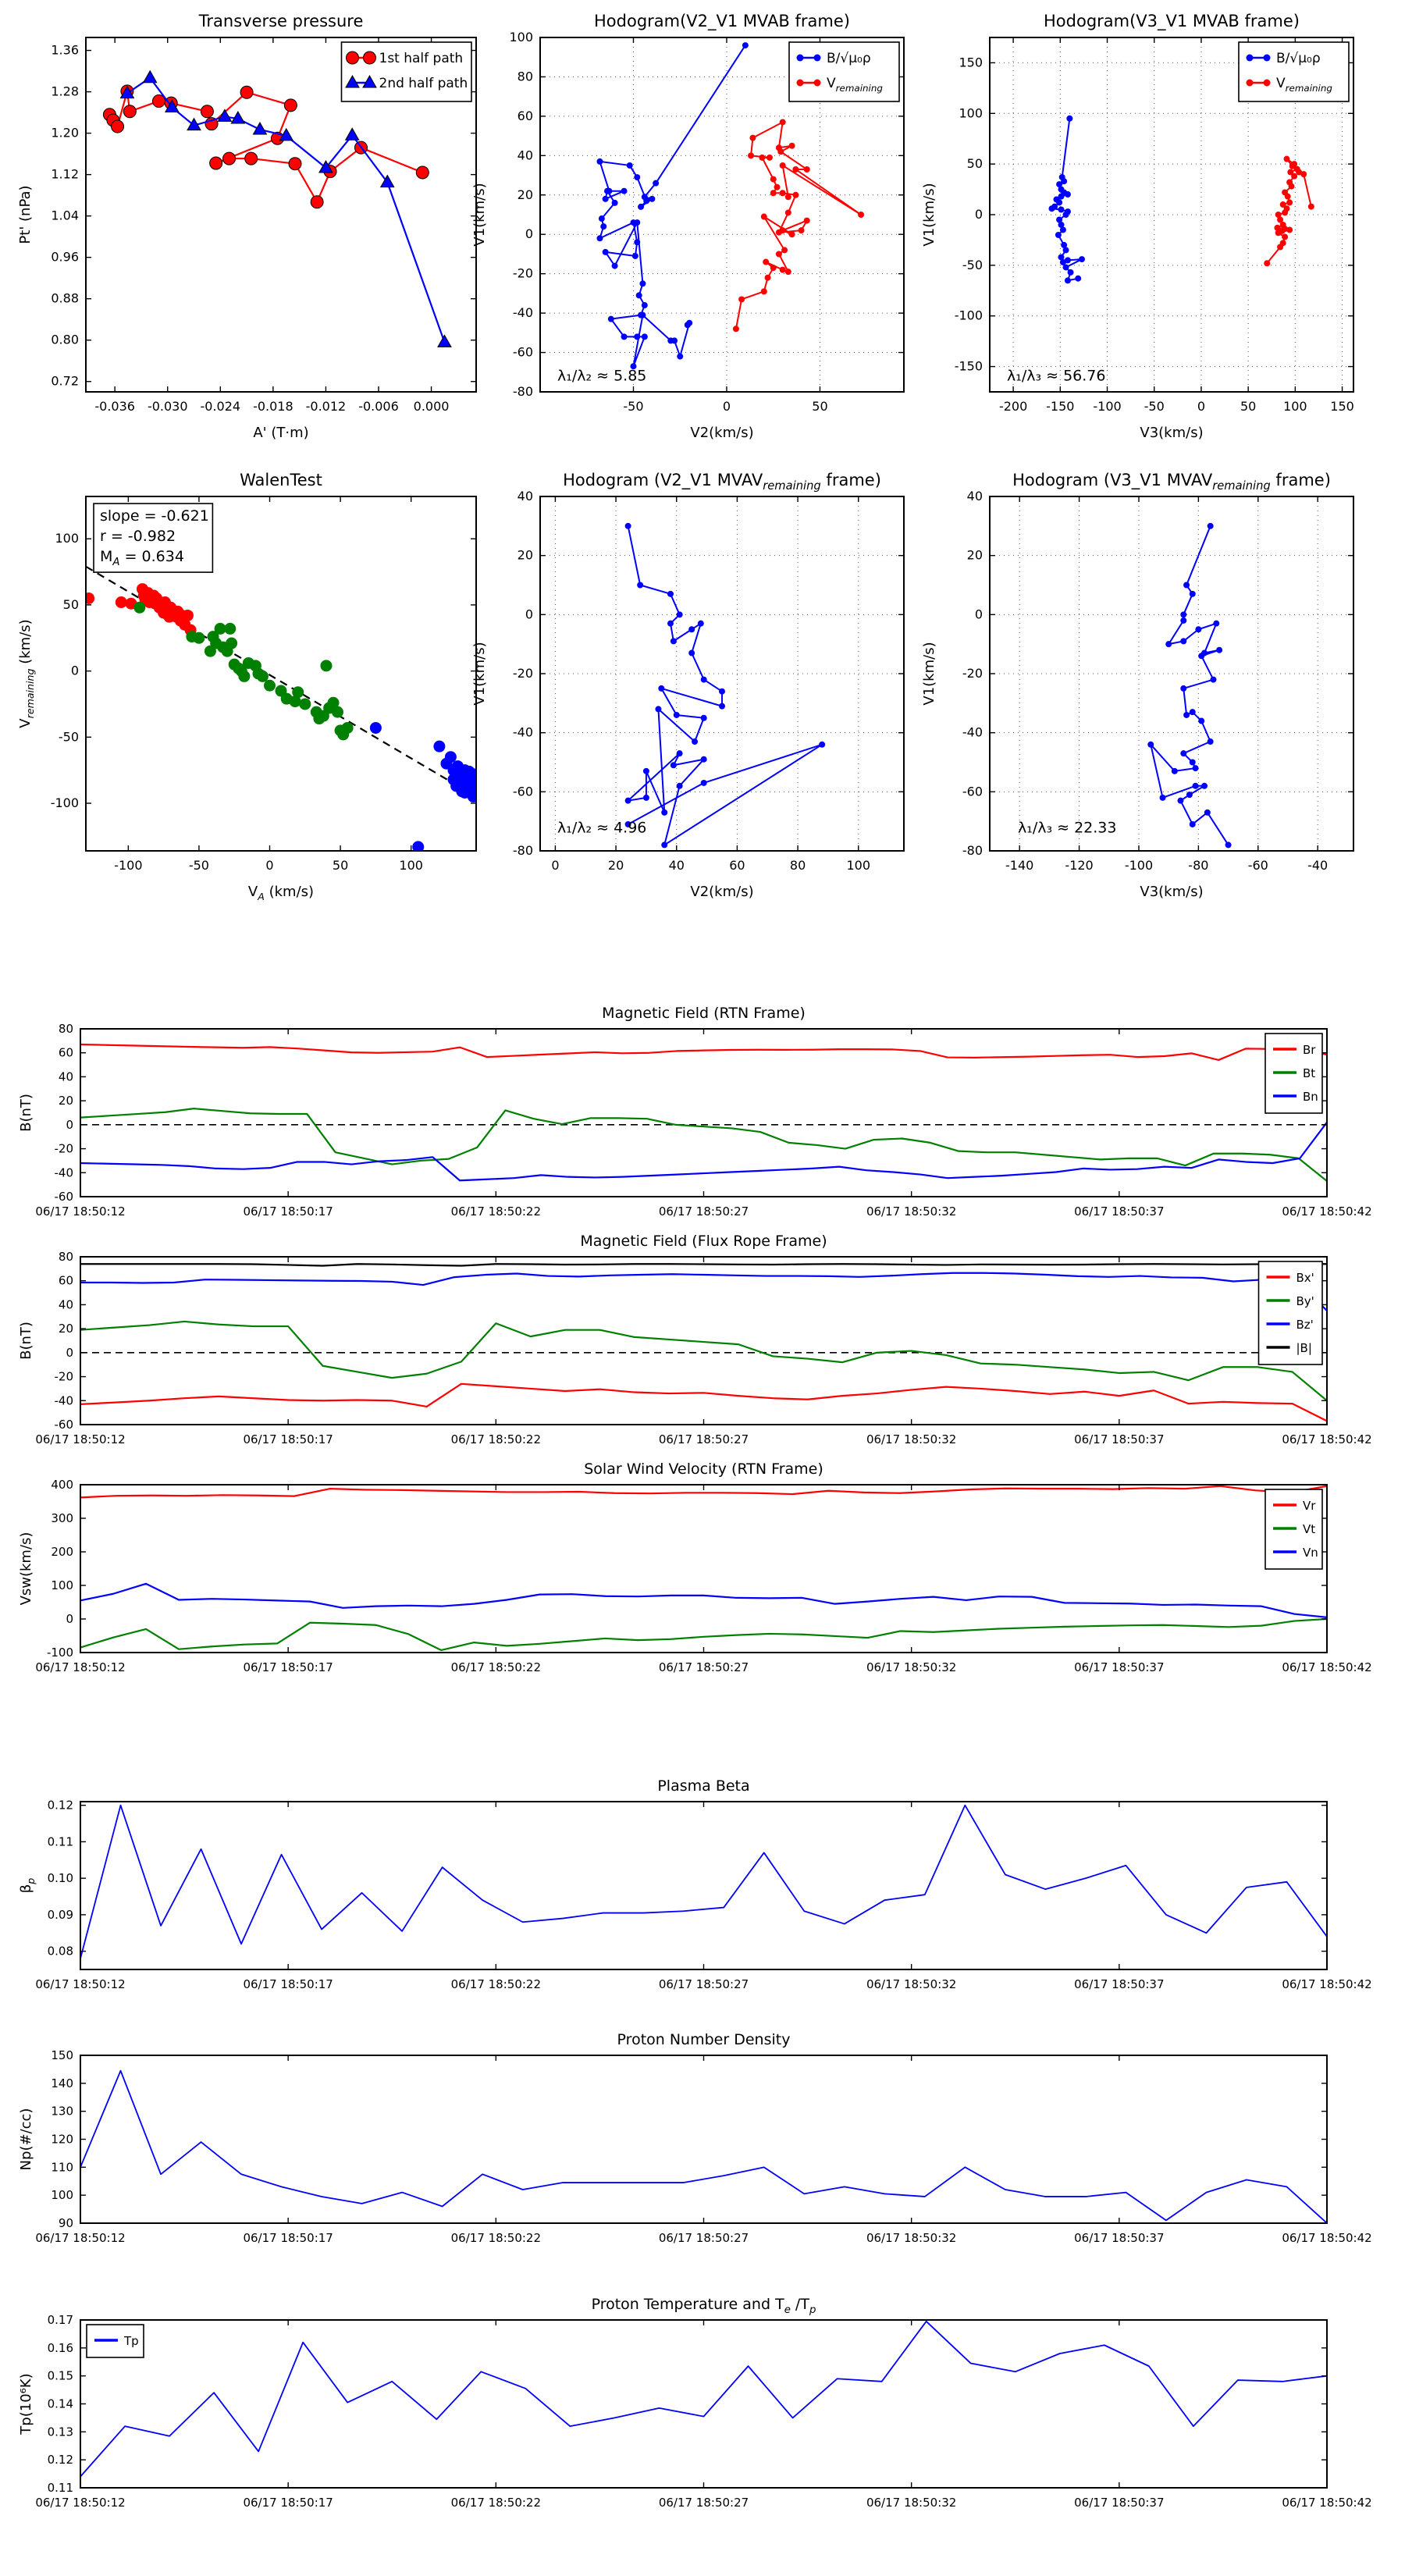 This screenshot has width=1405, height=2576. I want to click on svg-text: λ₁/λ₃ ≈ 56.76, so click(1056, 376).